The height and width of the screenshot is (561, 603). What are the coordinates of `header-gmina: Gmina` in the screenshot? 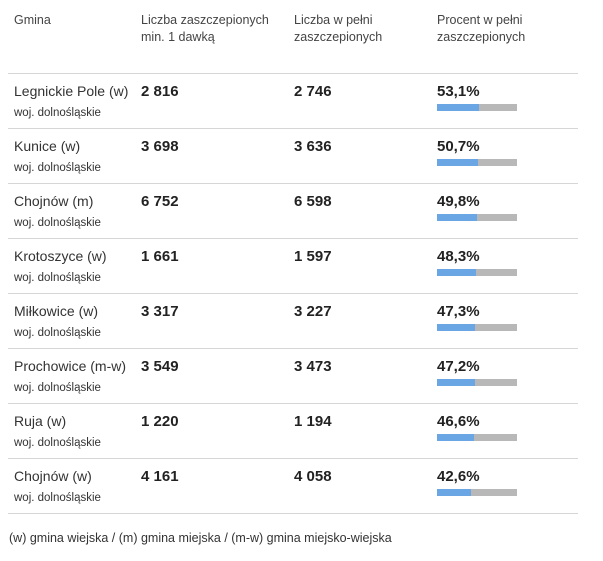 It's located at (32, 20).